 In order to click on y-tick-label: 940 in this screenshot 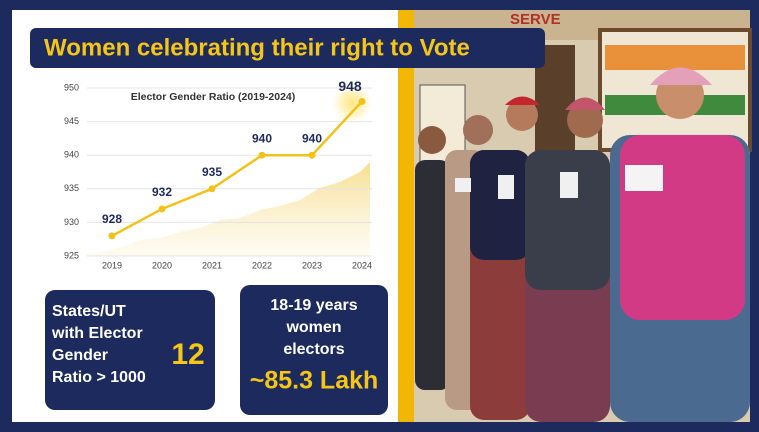, I will do `click(71, 155)`.